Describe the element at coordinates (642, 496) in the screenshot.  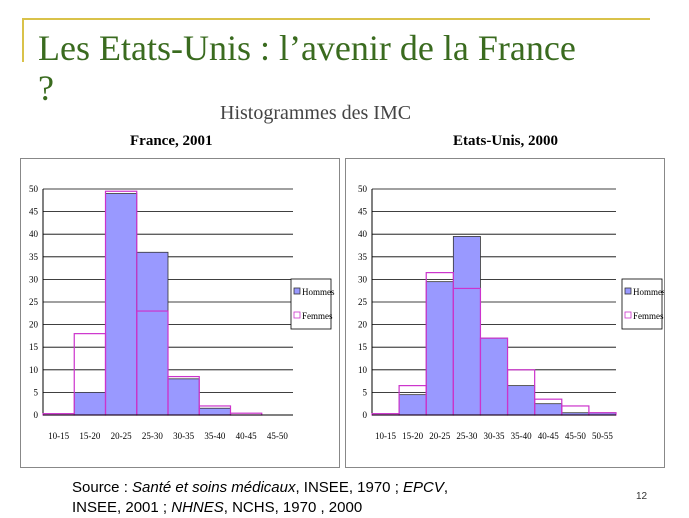
I see `page-number: 12` at that location.